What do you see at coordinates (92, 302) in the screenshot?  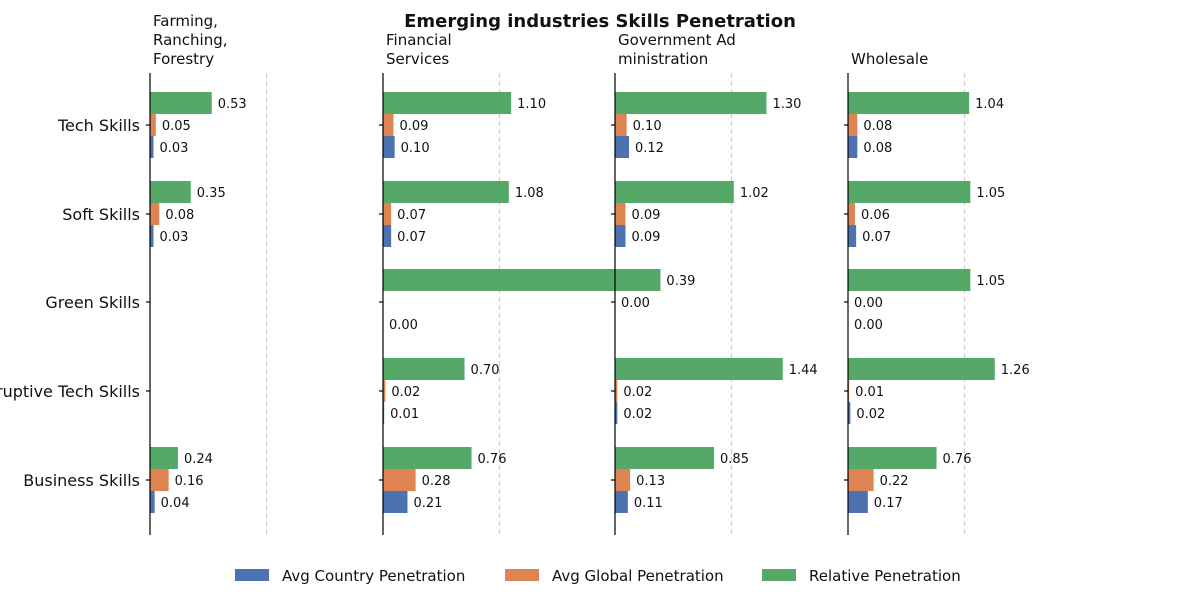 I see `y-tick-label: Green Skills` at bounding box center [92, 302].